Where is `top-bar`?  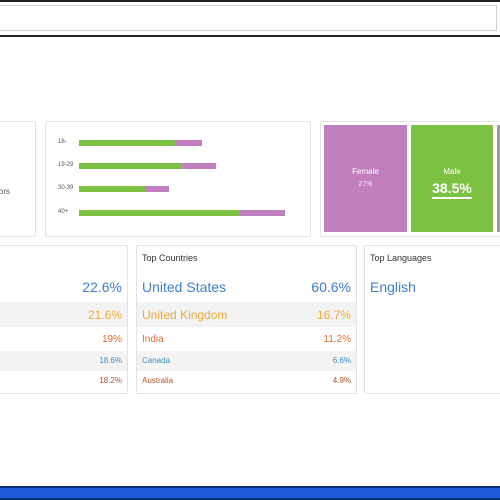 top-bar is located at coordinates (250, 18).